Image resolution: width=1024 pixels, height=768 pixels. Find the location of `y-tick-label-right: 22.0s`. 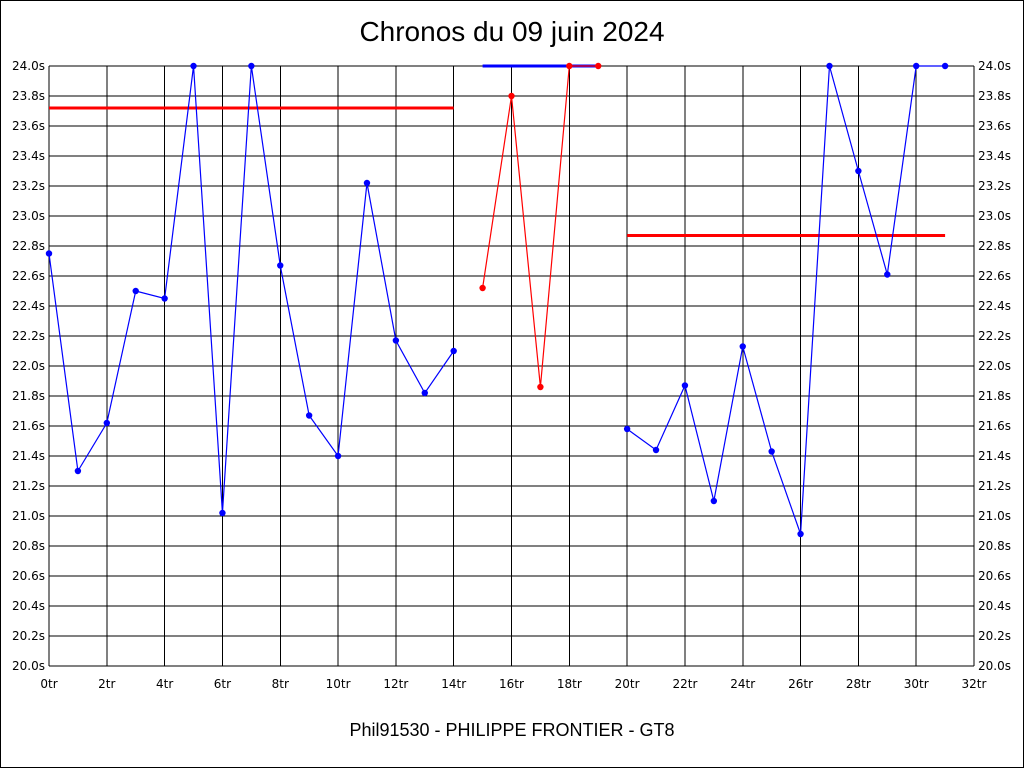

y-tick-label-right: 22.0s is located at coordinates (994, 366).